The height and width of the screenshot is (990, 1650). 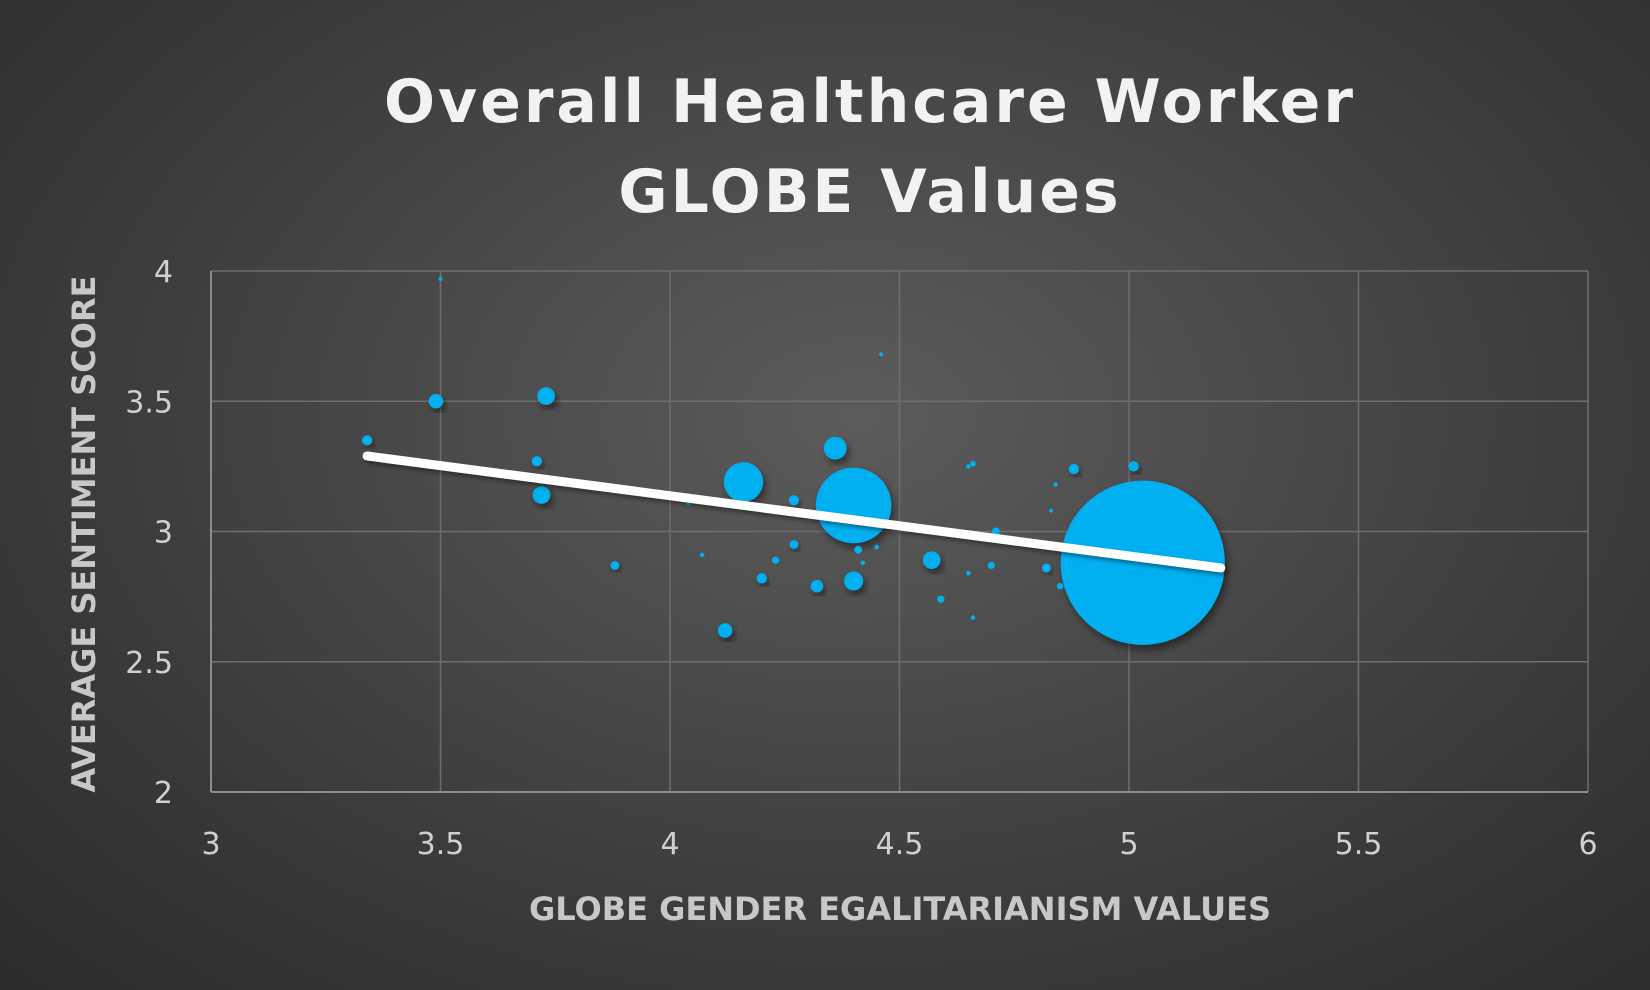 What do you see at coordinates (163, 793) in the screenshot?
I see `y-tick-label: 2` at bounding box center [163, 793].